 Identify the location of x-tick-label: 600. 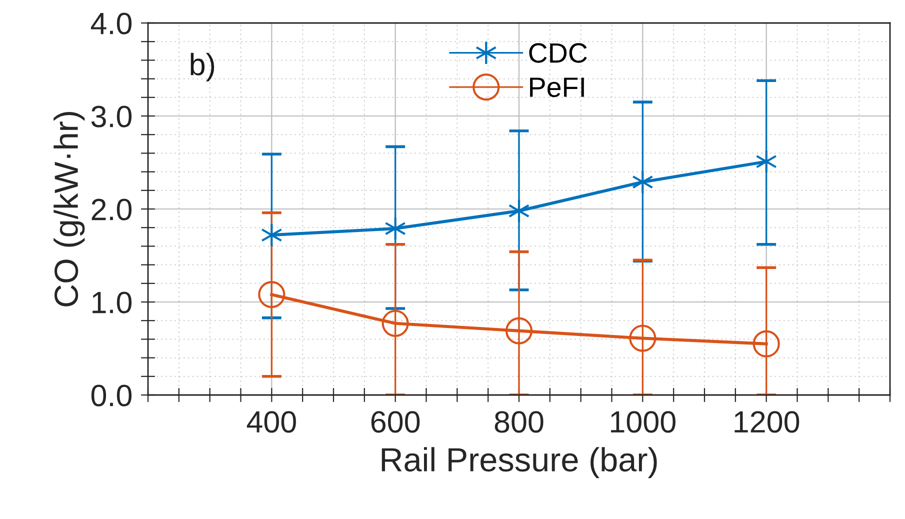
(395, 422).